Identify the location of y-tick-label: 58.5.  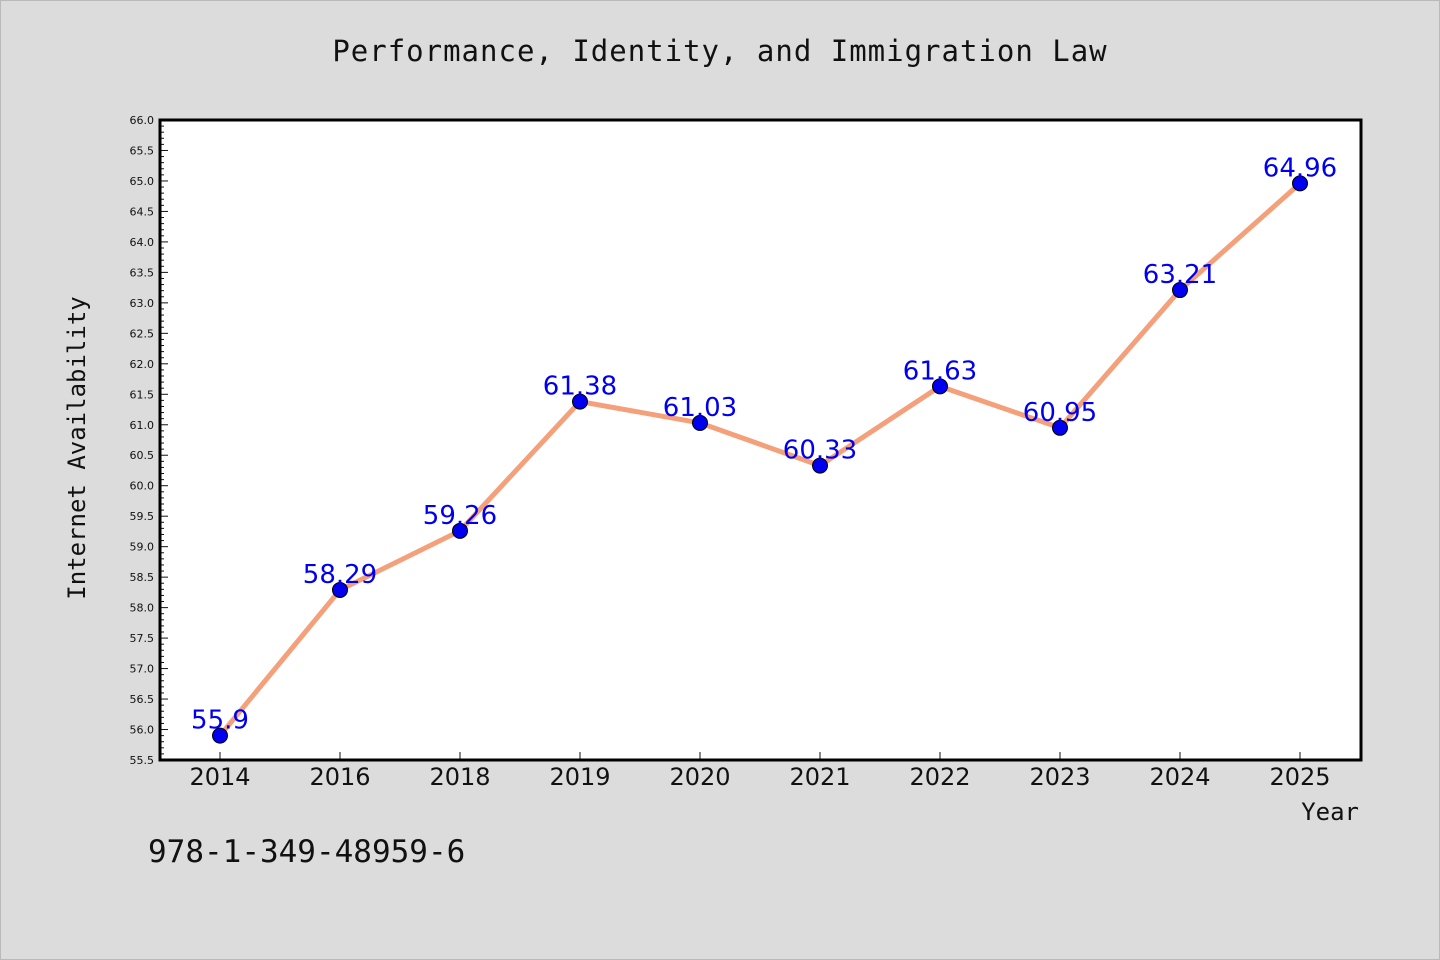
(142, 577).